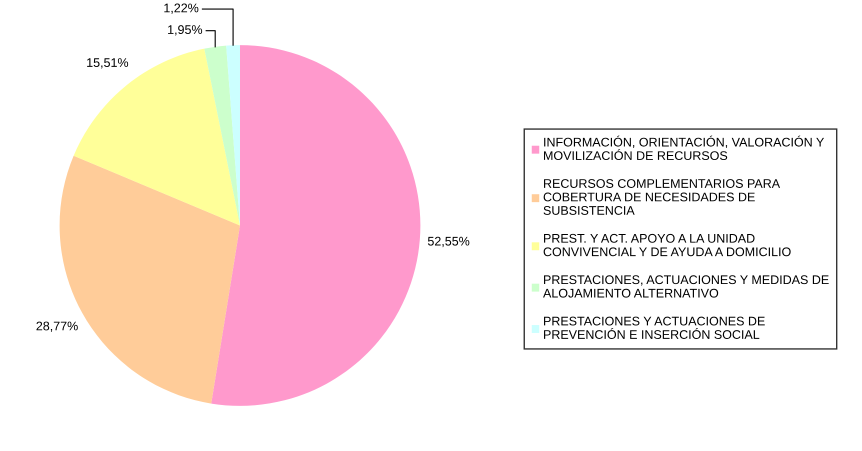 The width and height of the screenshot is (862, 451). Describe the element at coordinates (181, 9) in the screenshot. I see `data-label: 1,22%` at that location.